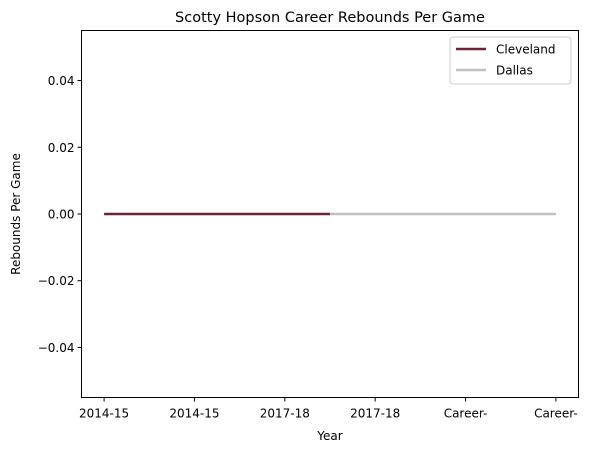 This screenshot has width=591, height=453. Describe the element at coordinates (510, 60) in the screenshot. I see `legend: Cleveland Dallas` at that location.